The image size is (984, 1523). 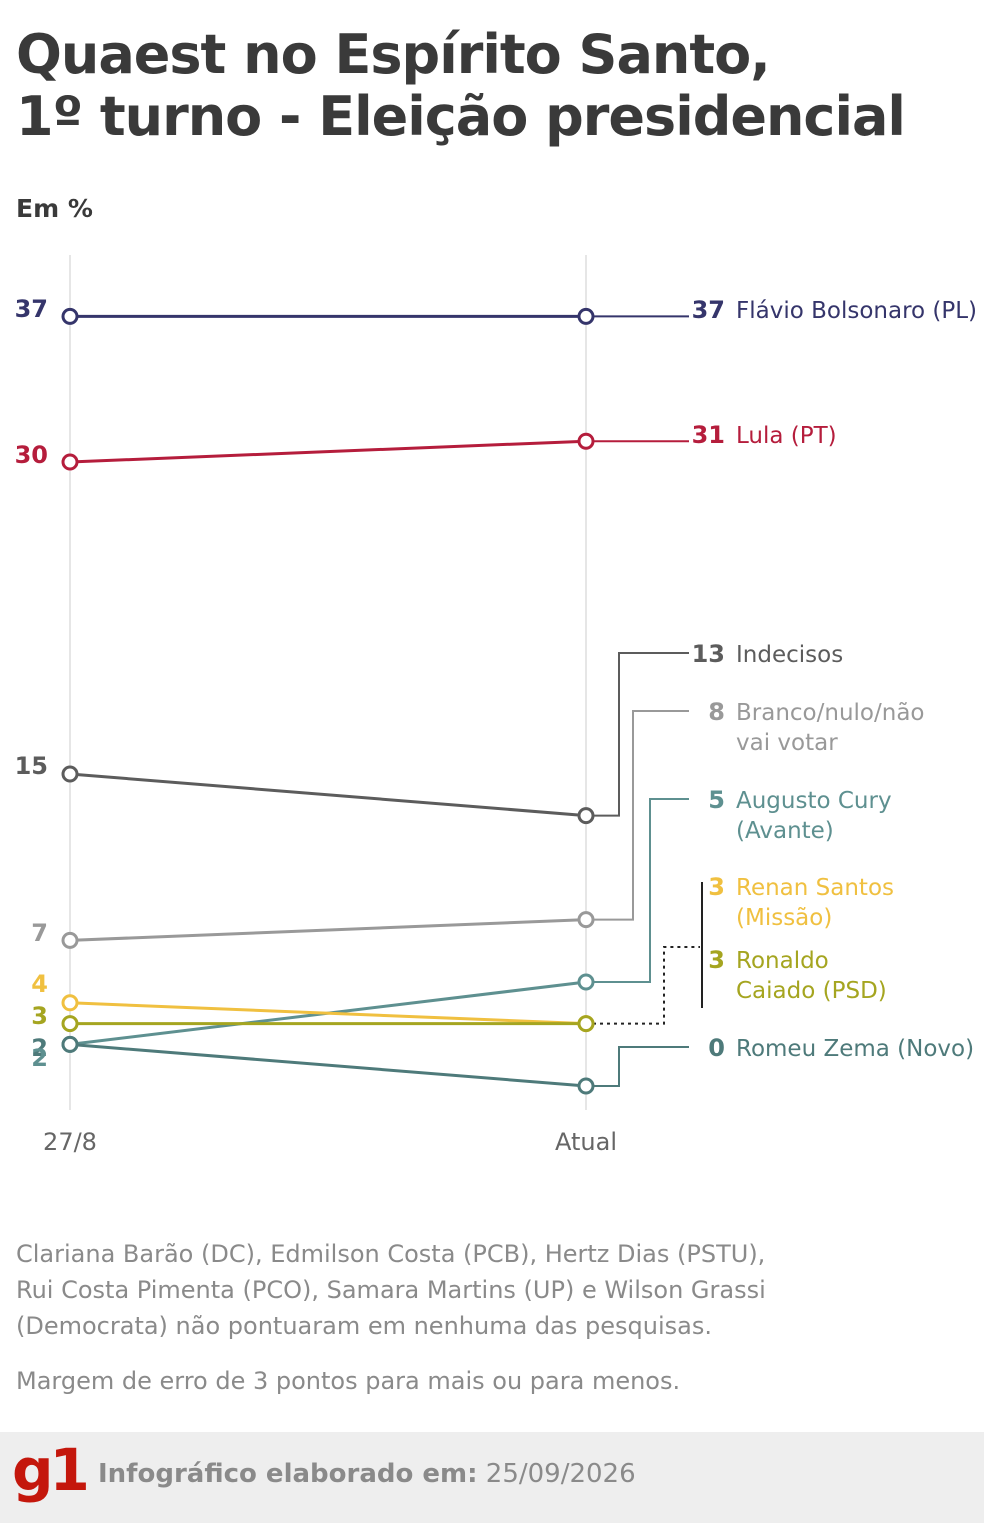 I want to click on series-branco-nulo-nao-vai-votar, so click(x=328, y=930).